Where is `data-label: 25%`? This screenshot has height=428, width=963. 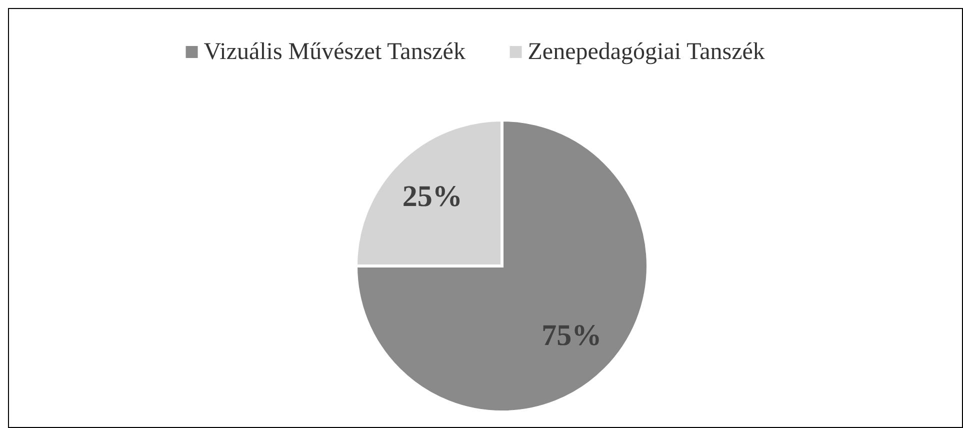 data-label: 25% is located at coordinates (432, 196).